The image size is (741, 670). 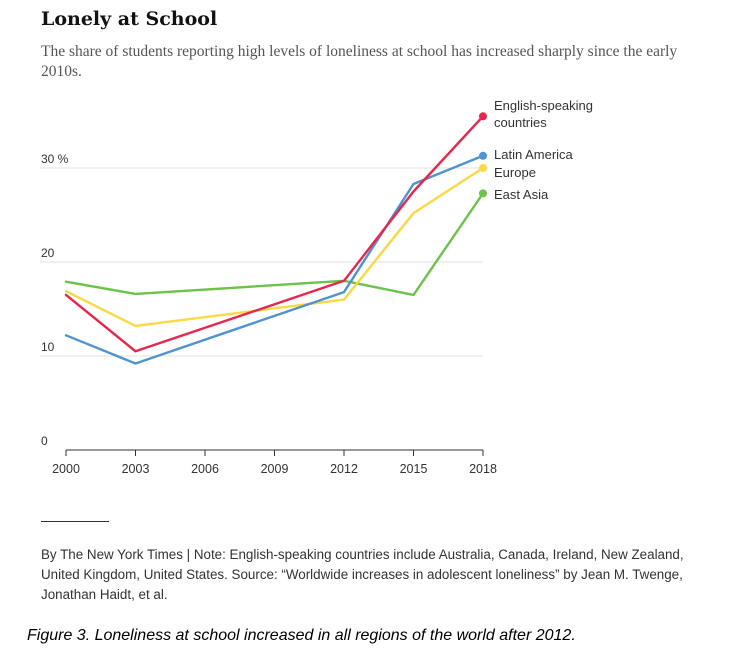 I want to click on series-label: East Asia, so click(x=521, y=194).